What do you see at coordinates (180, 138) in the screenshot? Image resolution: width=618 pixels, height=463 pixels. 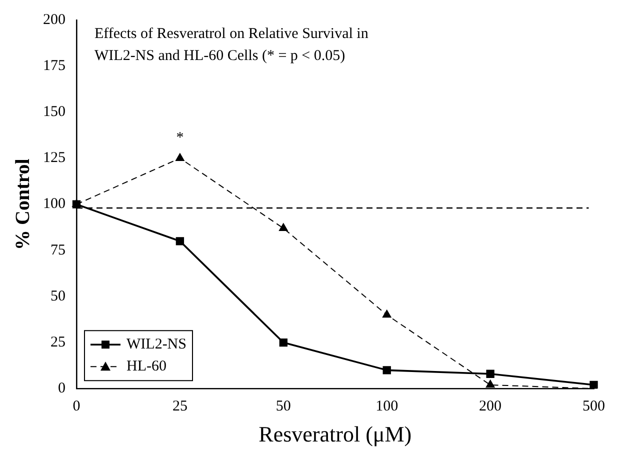 I see `annotation: *` at bounding box center [180, 138].